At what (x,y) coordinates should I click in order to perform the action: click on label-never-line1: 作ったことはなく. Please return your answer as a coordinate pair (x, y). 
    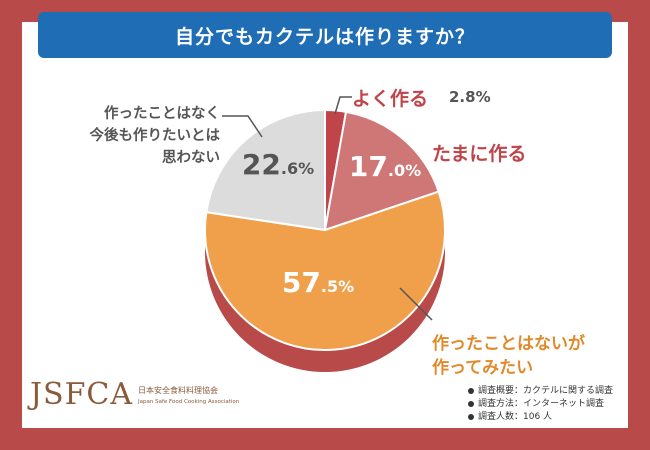
    Looking at the image, I should click on (162, 114).